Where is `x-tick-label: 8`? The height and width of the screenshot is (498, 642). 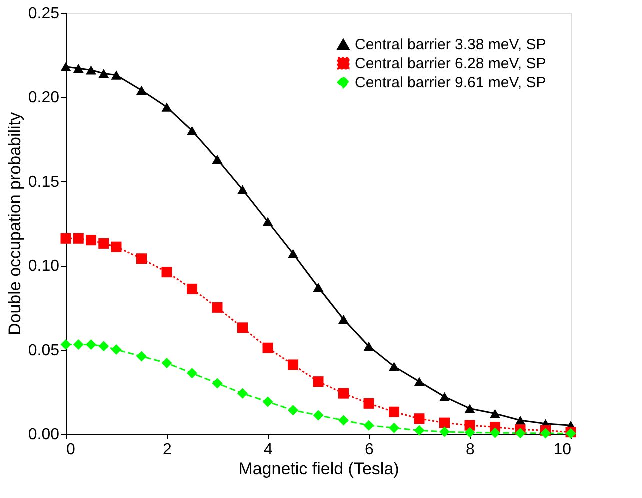 x-tick-label: 8 is located at coordinates (471, 450).